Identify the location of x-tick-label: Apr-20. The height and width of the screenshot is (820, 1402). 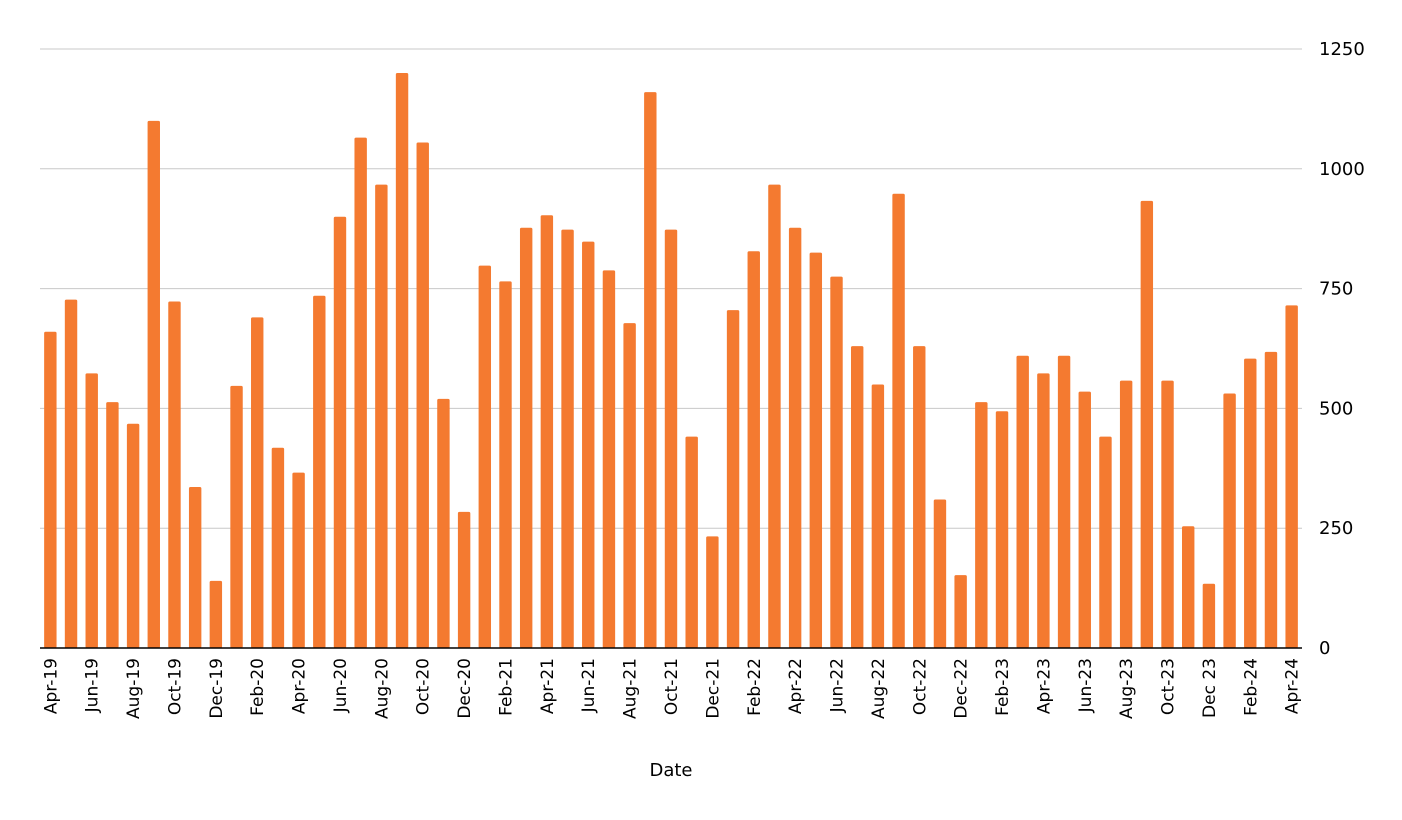
(300, 686).